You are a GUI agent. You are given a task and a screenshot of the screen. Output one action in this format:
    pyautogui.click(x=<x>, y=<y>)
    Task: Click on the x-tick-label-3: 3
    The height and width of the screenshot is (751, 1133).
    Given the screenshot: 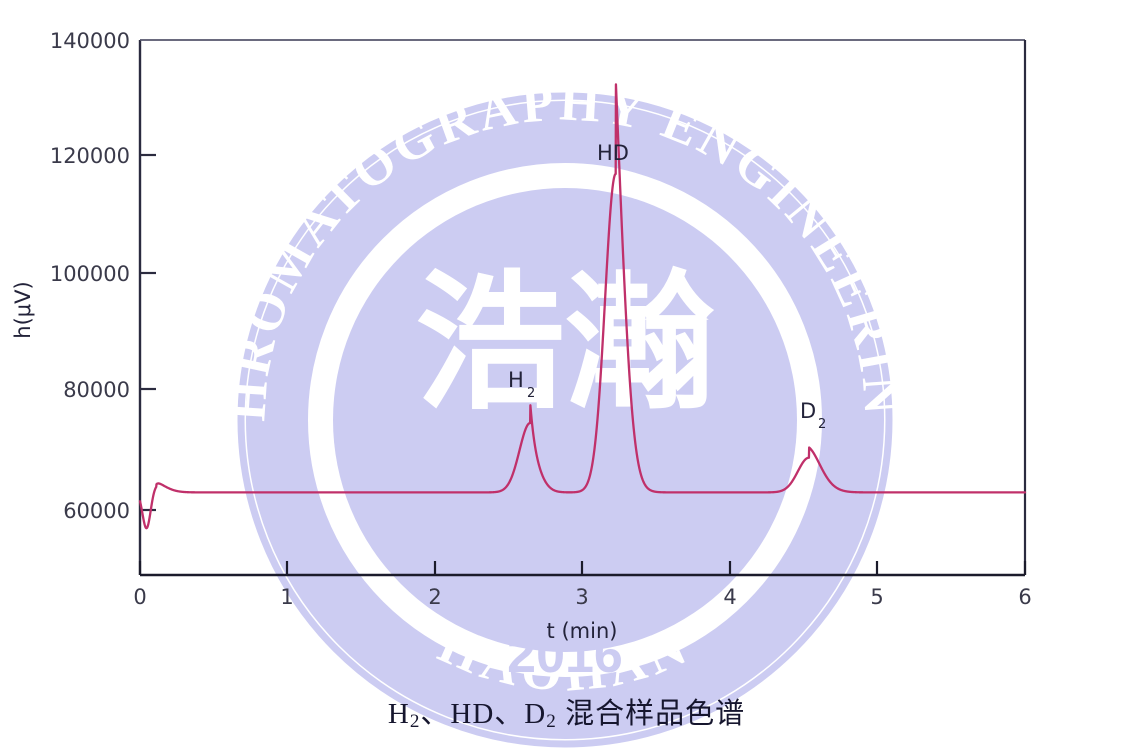 What is the action you would take?
    pyautogui.click(x=581, y=597)
    